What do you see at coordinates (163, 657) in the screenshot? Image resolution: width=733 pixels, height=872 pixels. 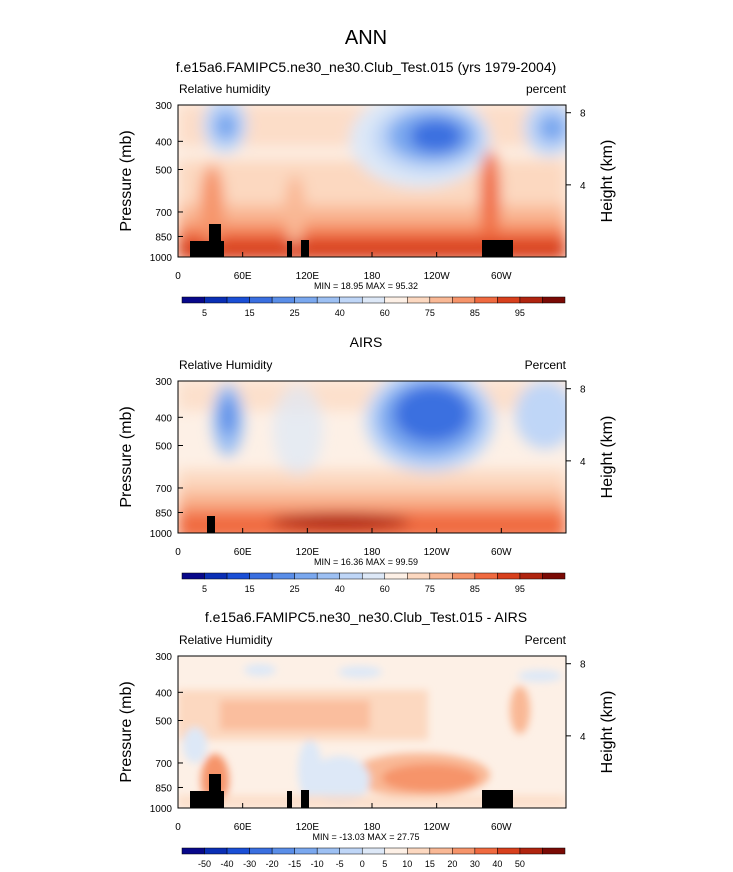 I see `y-tick-label: 300` at bounding box center [163, 657].